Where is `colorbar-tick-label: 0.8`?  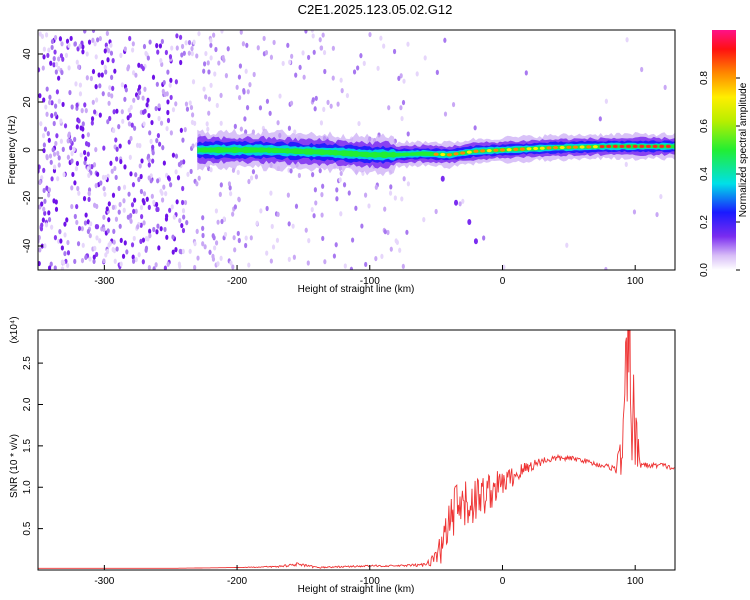
colorbar-tick-label: 0.8 is located at coordinates (704, 78).